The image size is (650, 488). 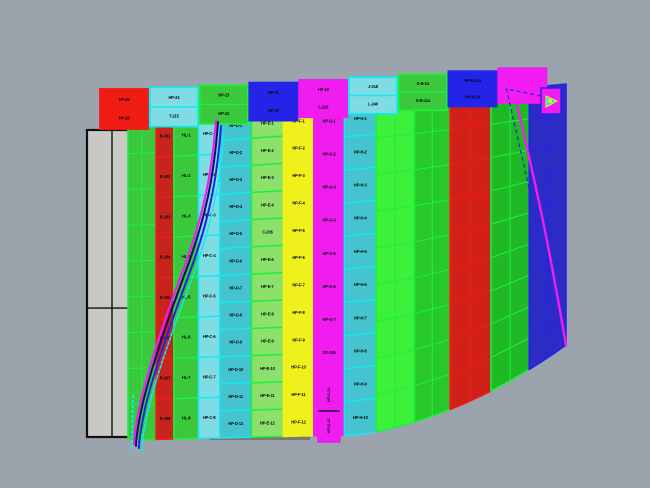 I want to click on spline-blue, so click(x=180, y=287).